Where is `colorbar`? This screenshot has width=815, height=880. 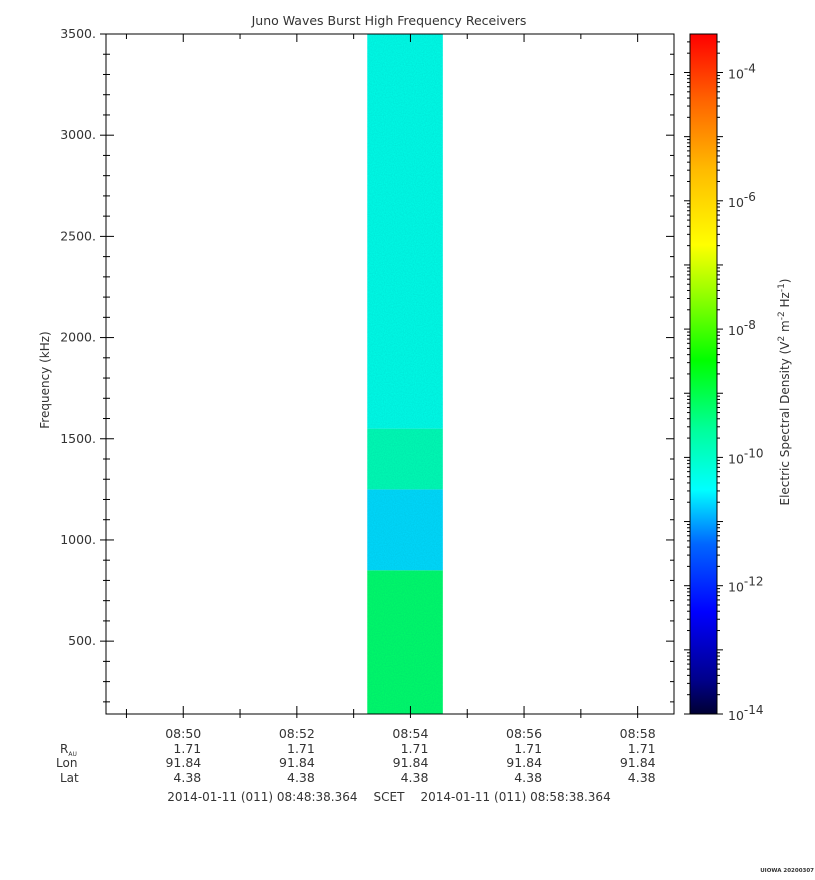
colorbar is located at coordinates (703, 374).